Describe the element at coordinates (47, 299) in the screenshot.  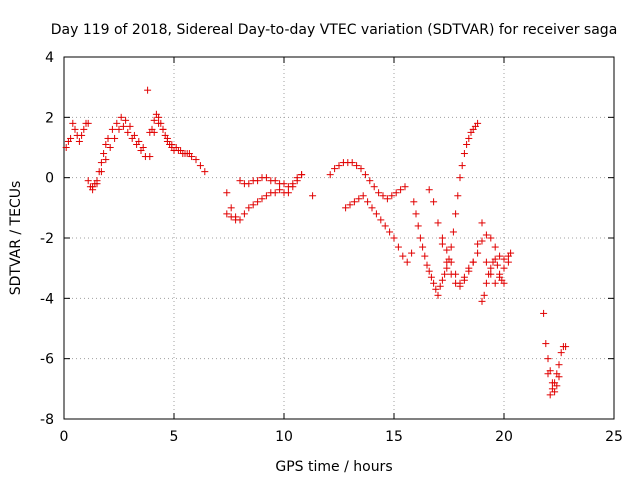
I see `y-tick-label: -4` at that location.